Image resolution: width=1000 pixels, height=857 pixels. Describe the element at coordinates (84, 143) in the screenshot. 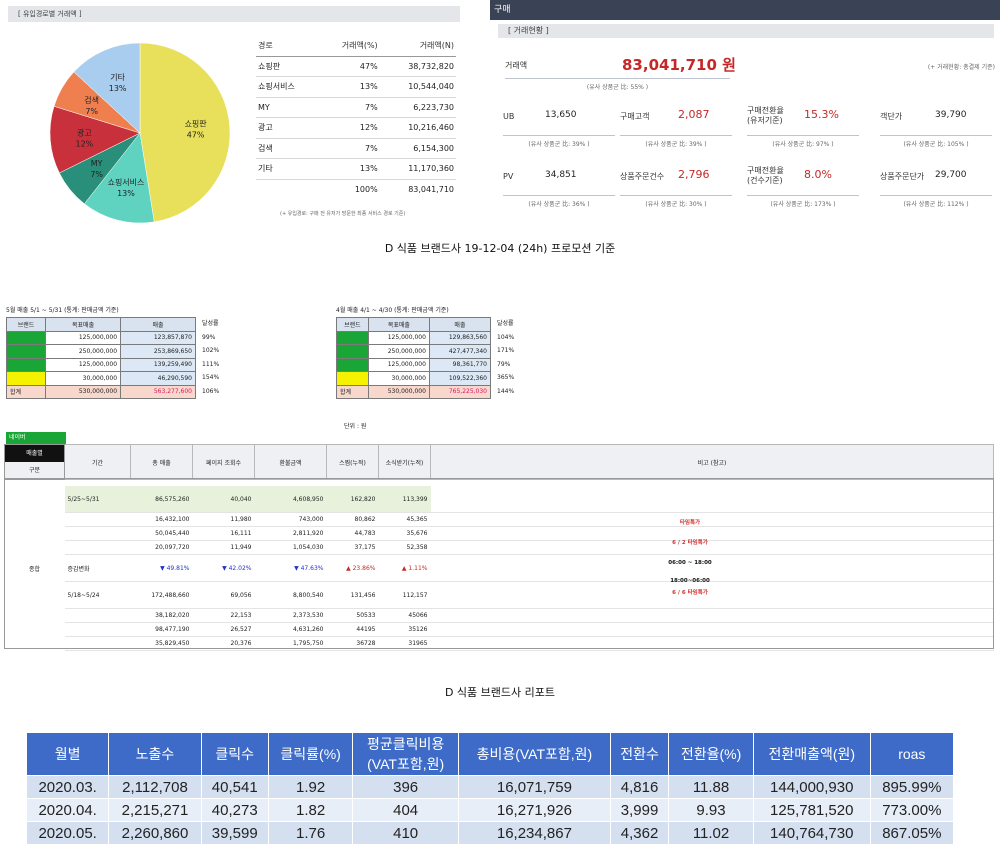

I see `pie-label-value-3: 12%` at that location.